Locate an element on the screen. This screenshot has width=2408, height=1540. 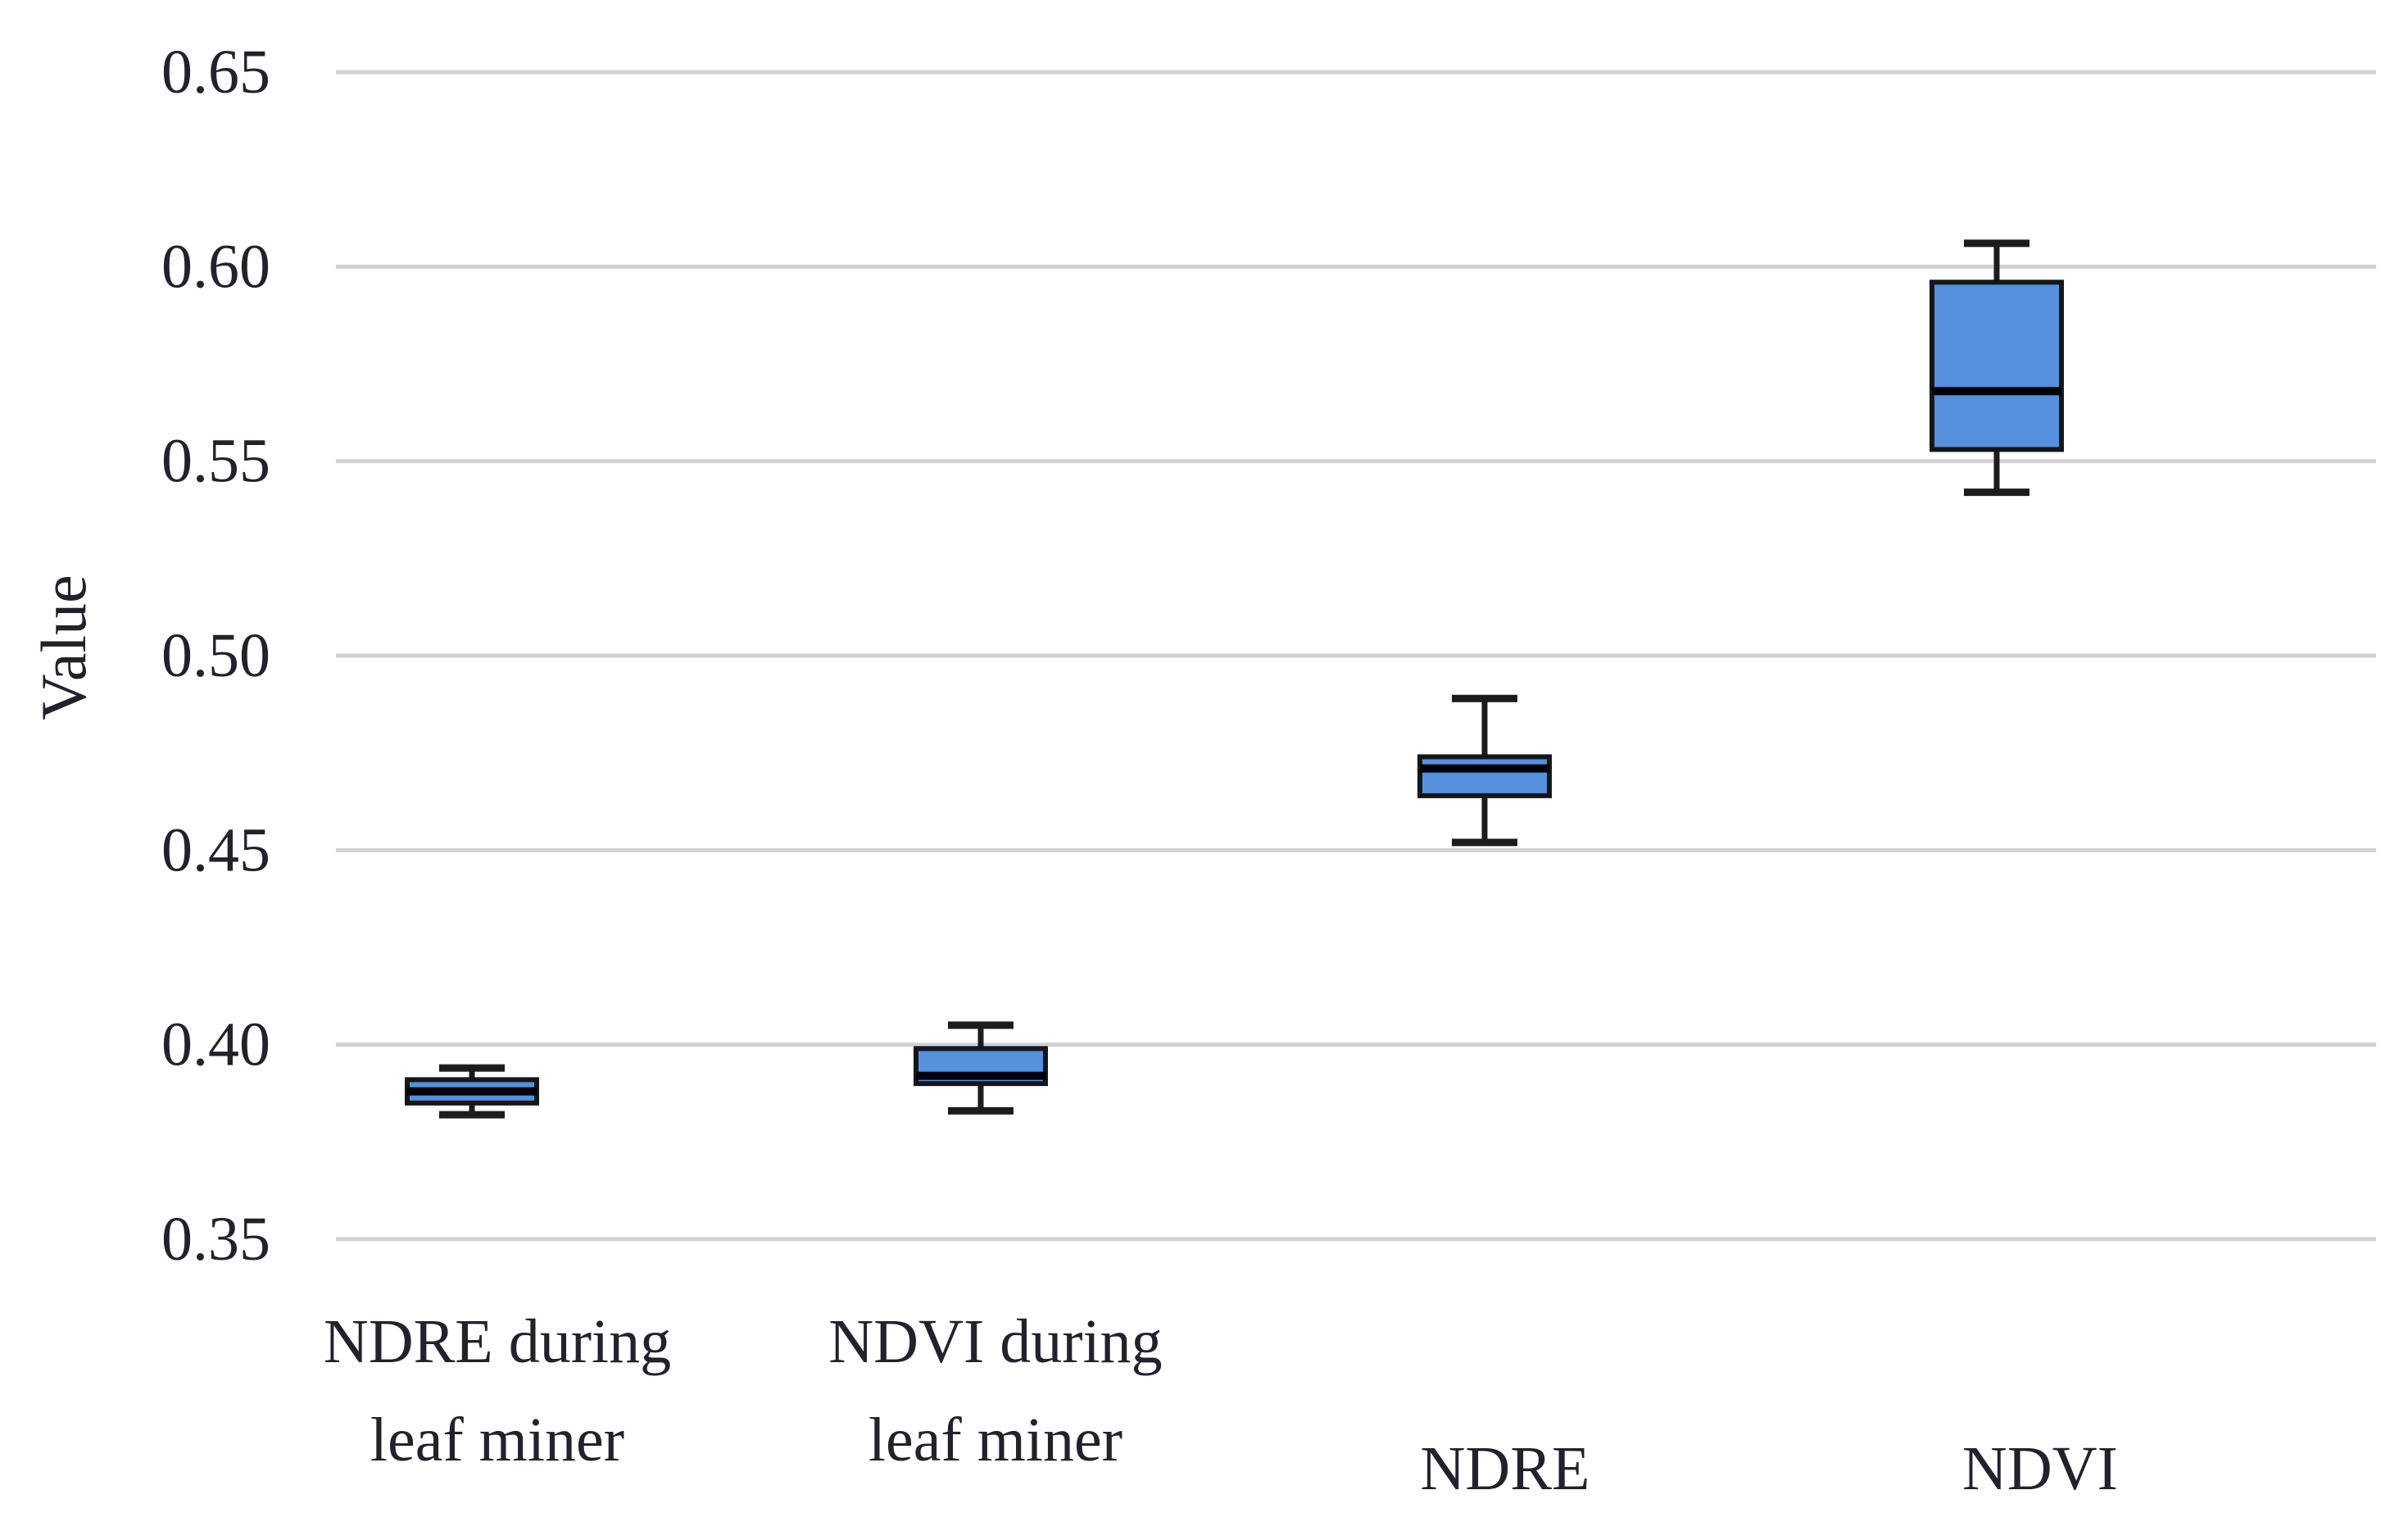
y-tick-label: 0.35 is located at coordinates (216, 1239).